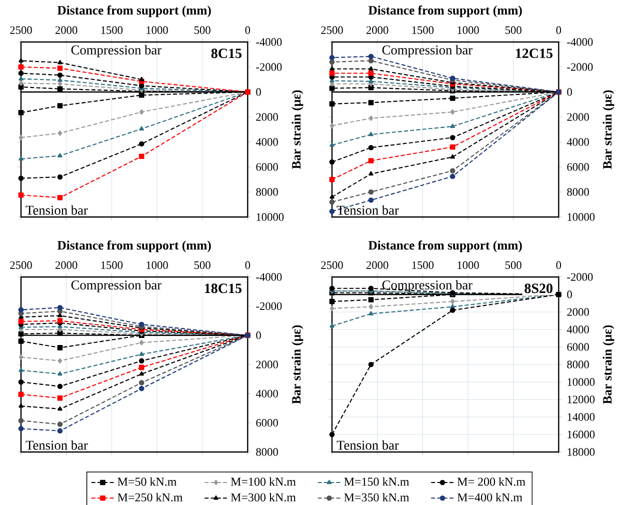 The height and width of the screenshot is (505, 619). I want to click on legend-label: M=400 kN.m, so click(489, 497).